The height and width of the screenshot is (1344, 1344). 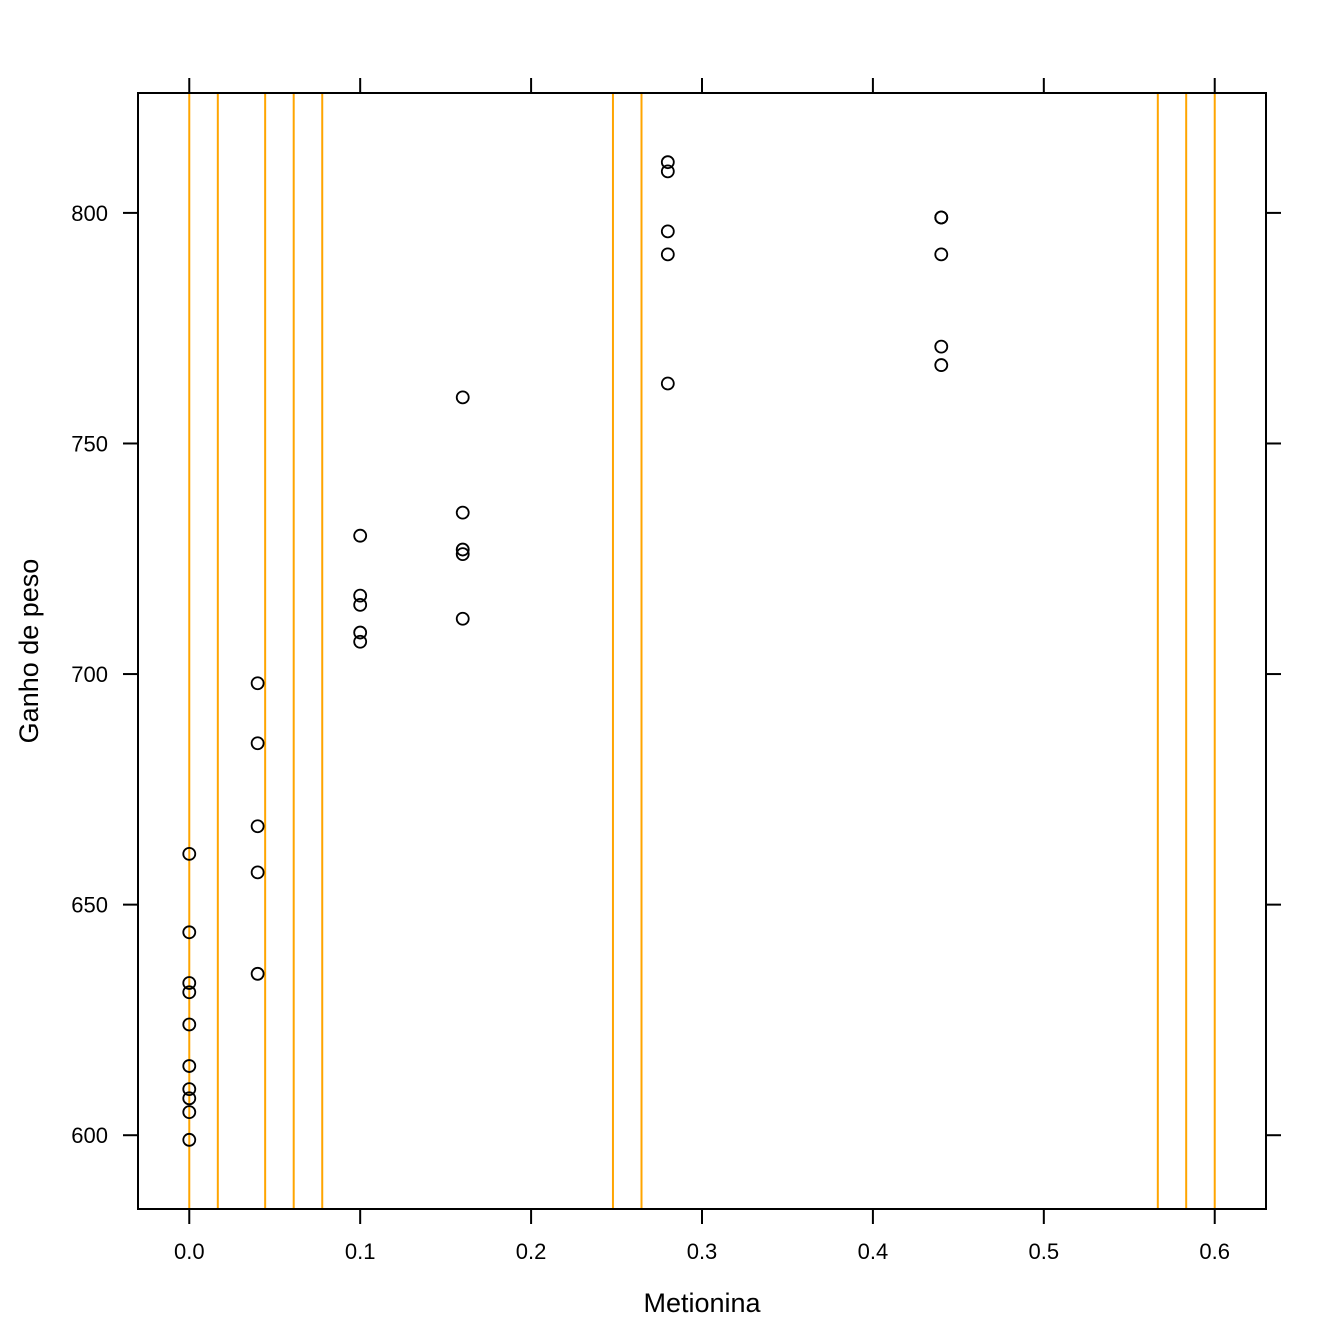 What do you see at coordinates (1214, 1251) in the screenshot?
I see `x-tick-label-6: 0.6` at bounding box center [1214, 1251].